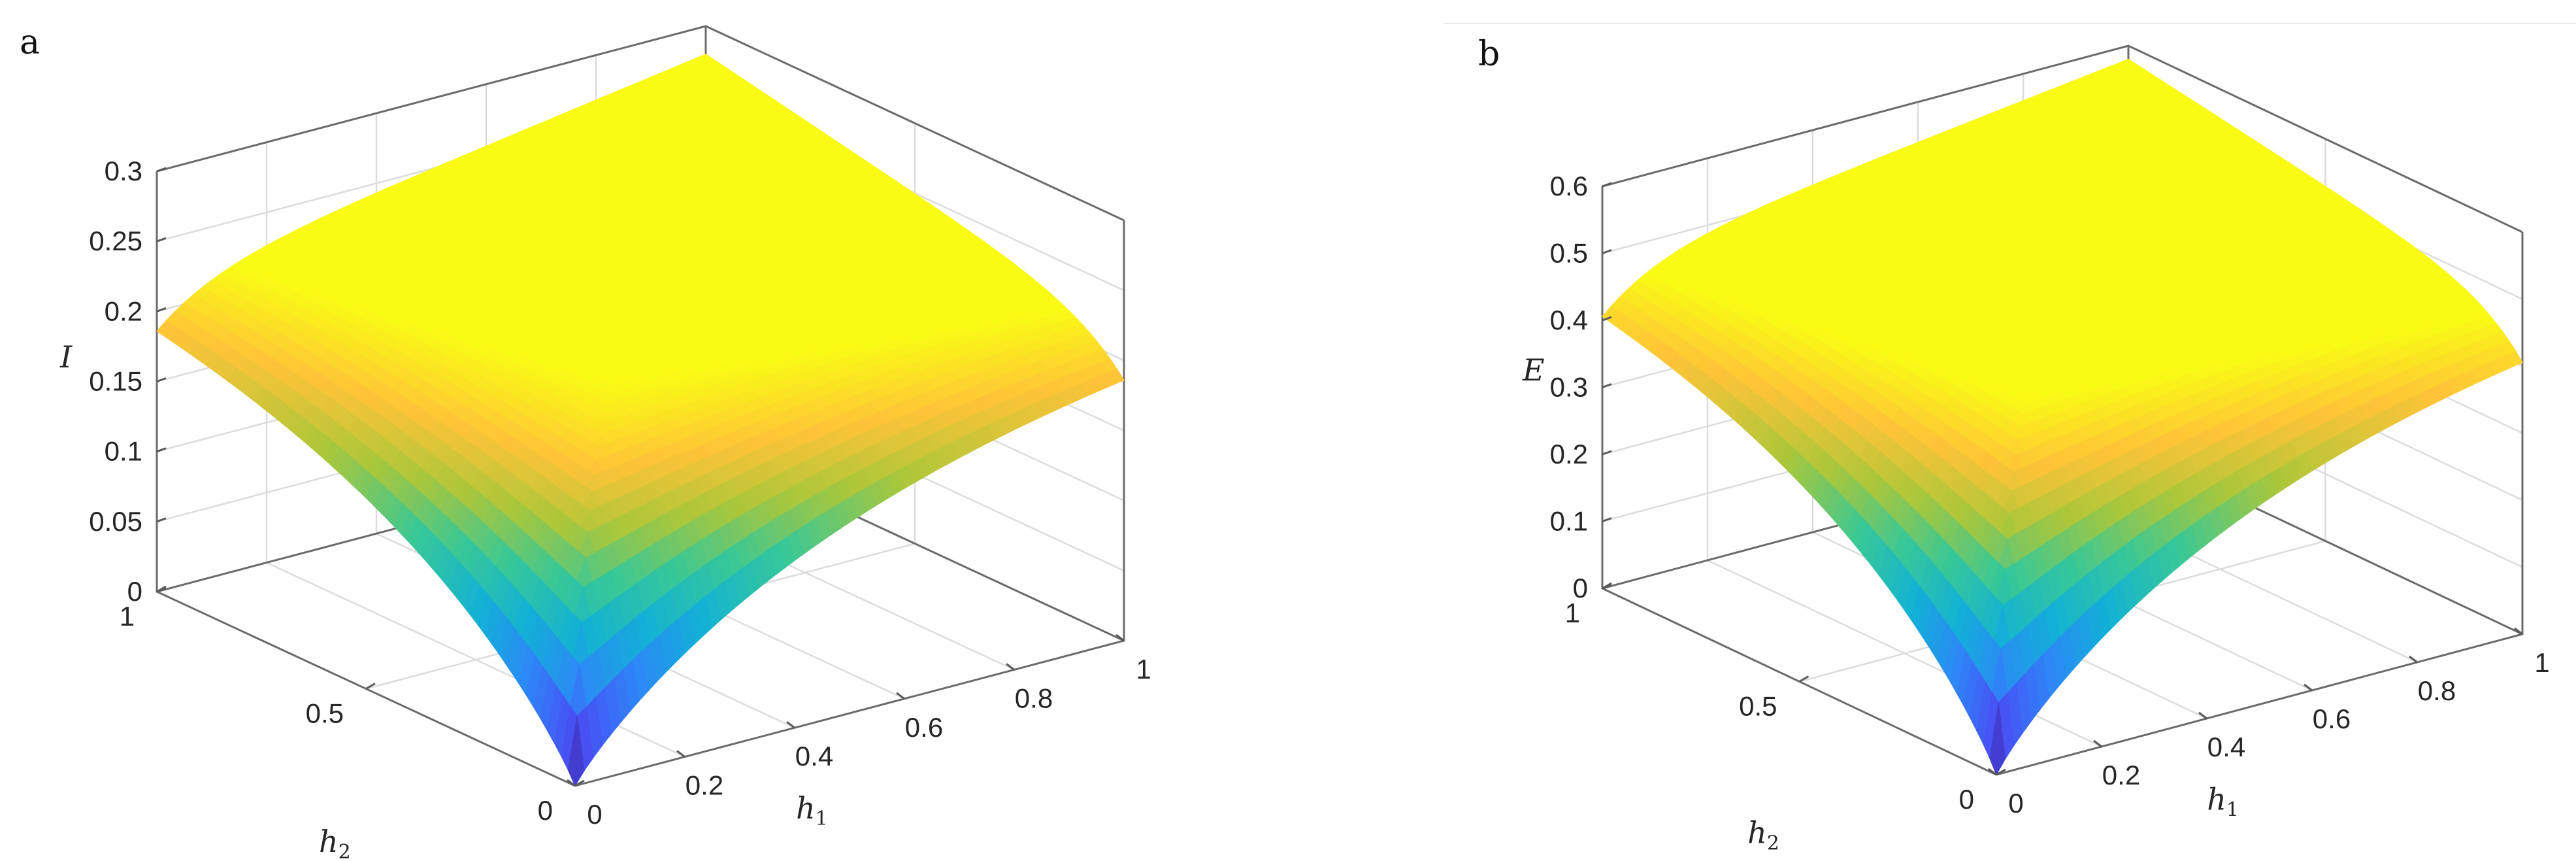  I want to click on panel-letter: b, so click(1489, 54).